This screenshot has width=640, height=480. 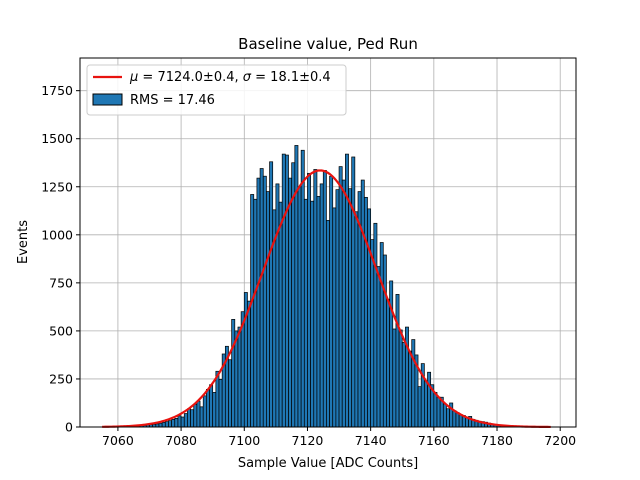 I want to click on y-tick-label-2: 500, so click(x=61, y=330).